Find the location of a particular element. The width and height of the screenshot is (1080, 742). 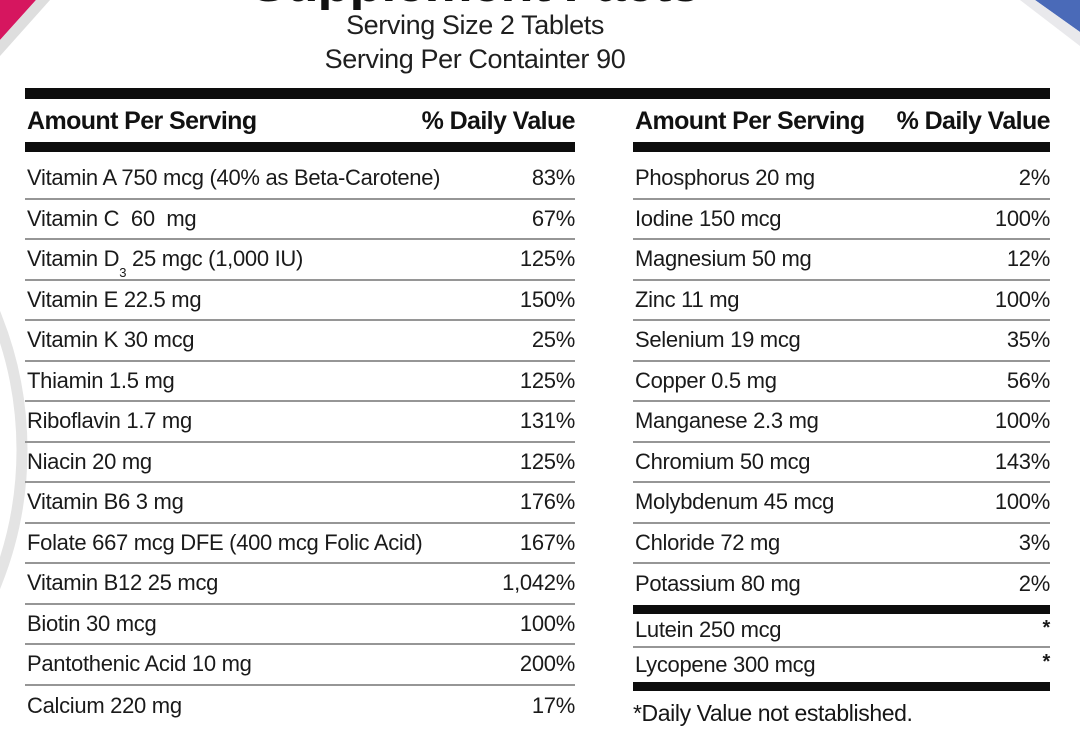

daily-value: 131% is located at coordinates (547, 421).